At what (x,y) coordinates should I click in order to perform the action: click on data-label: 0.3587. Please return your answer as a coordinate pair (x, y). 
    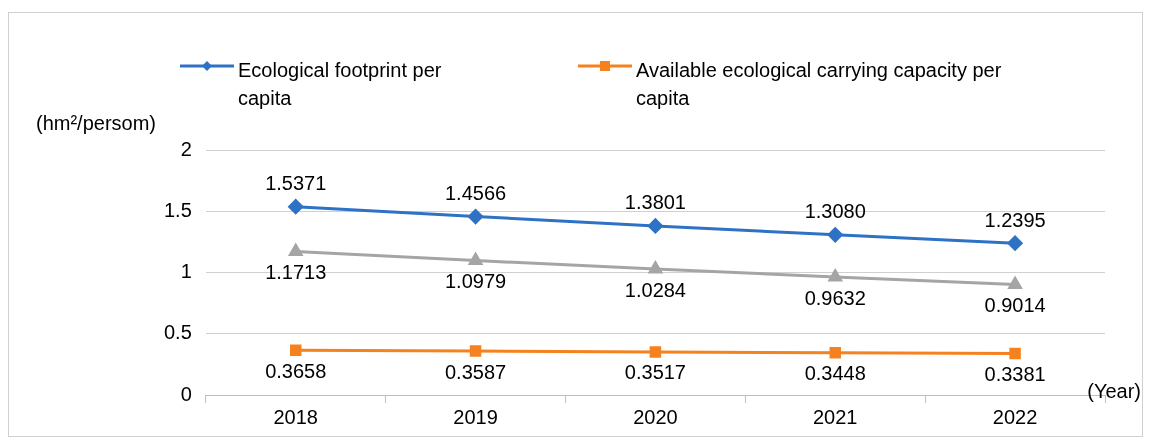
    Looking at the image, I should click on (475, 371).